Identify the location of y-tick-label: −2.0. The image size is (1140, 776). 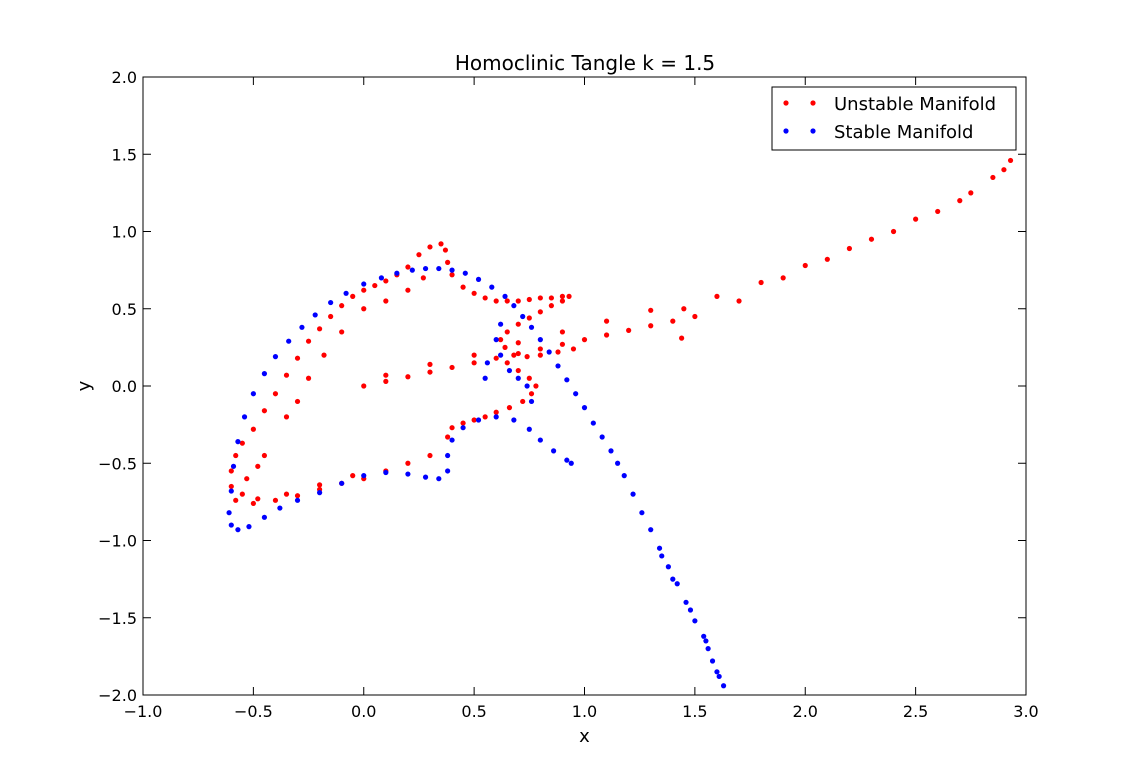
(117, 695).